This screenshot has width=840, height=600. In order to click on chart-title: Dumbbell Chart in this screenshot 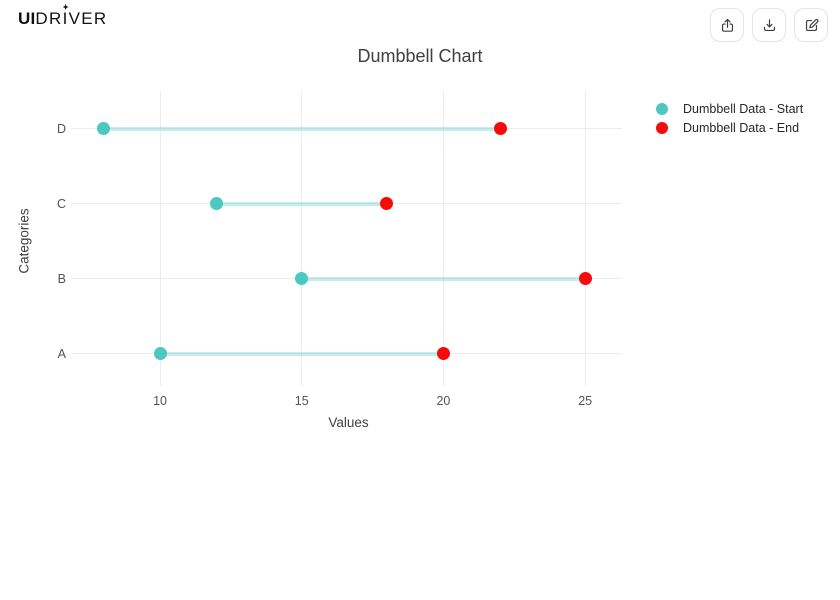, I will do `click(420, 56)`.